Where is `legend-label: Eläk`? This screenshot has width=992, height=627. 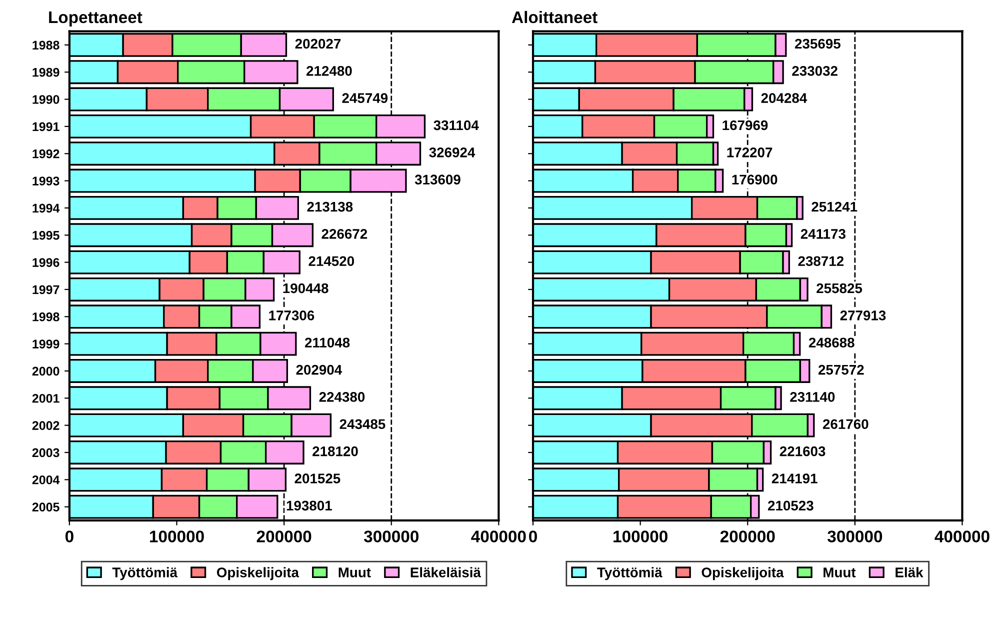
legend-label: Eläk is located at coordinates (910, 572).